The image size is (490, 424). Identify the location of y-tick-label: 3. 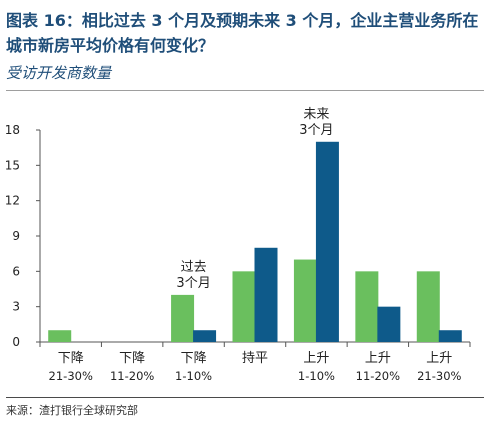
(16, 307).